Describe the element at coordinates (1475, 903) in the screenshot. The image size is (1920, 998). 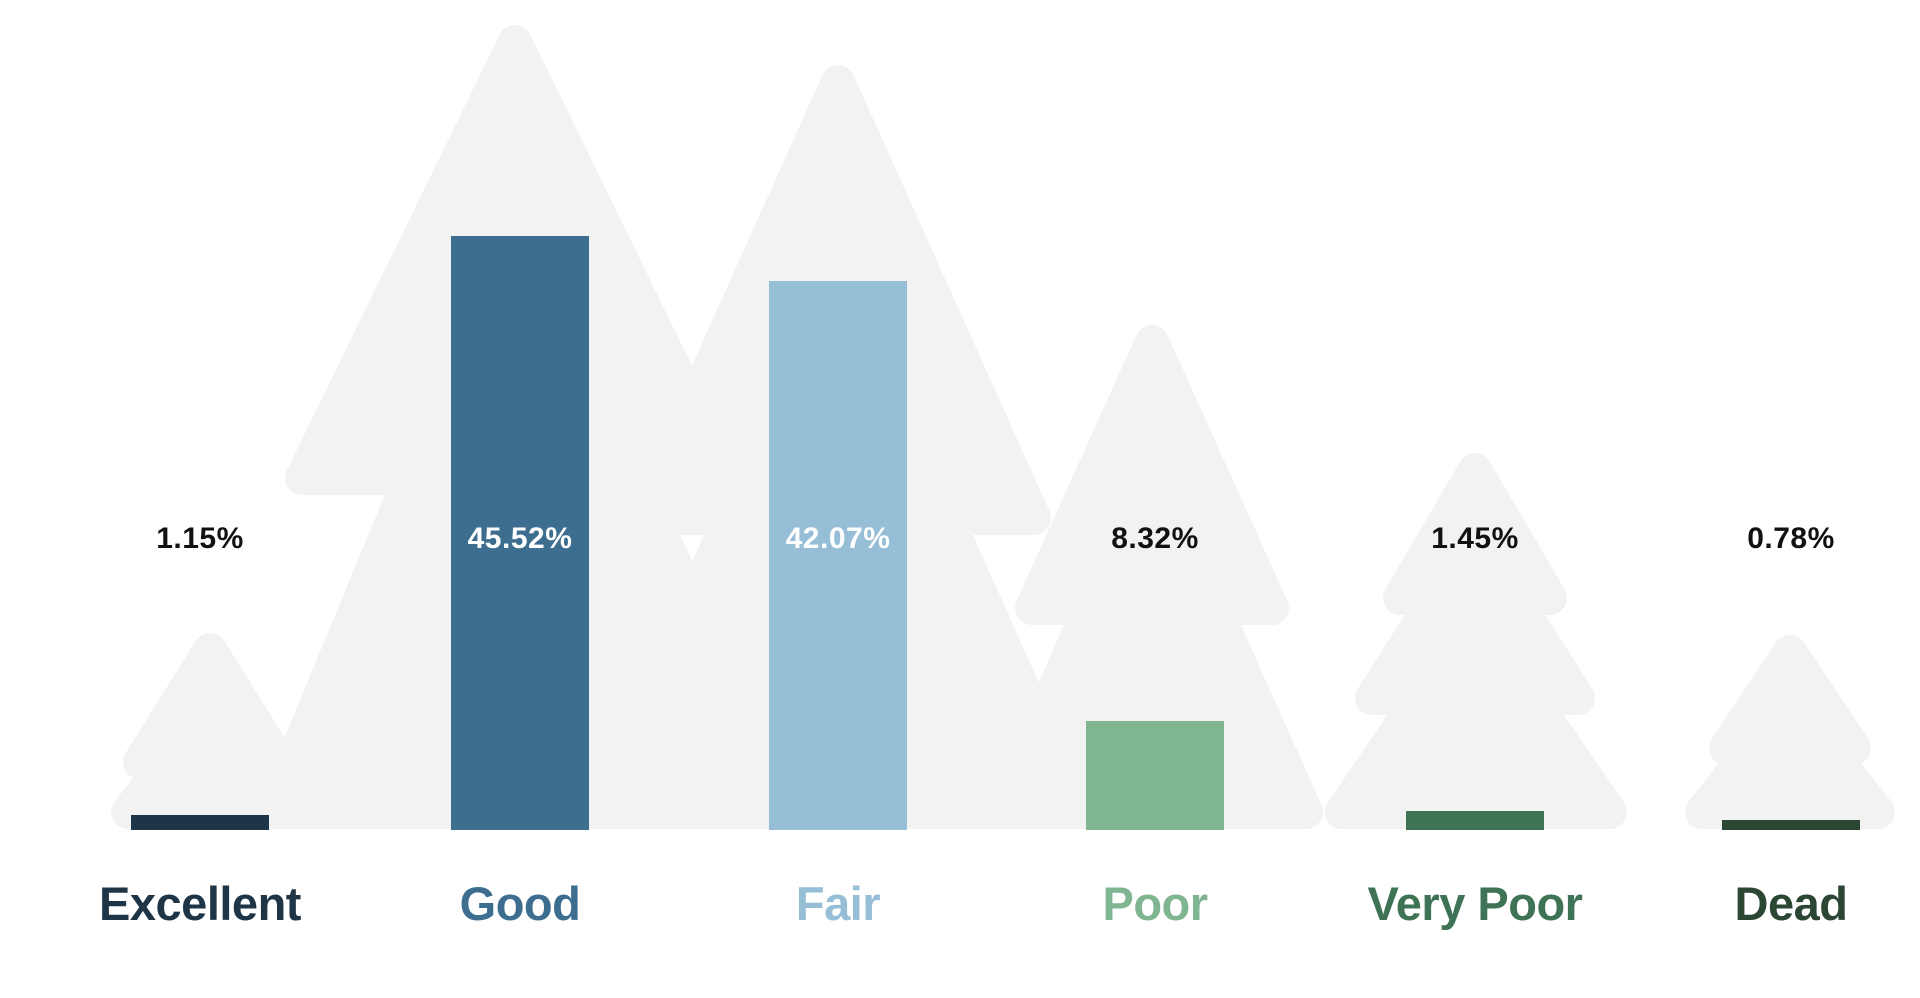
I see `category-label-very-poor: Very Poor` at that location.